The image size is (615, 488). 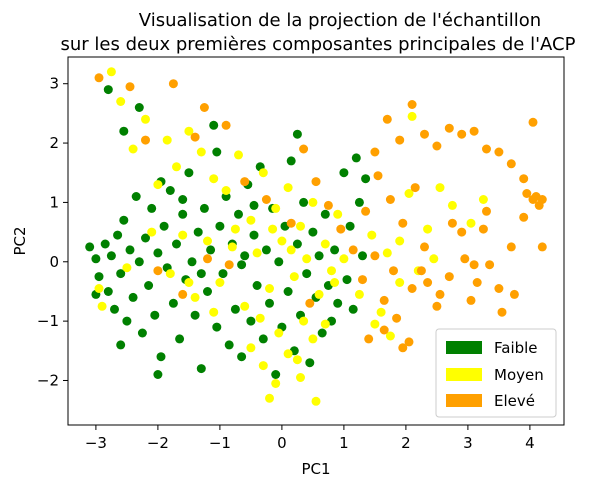 What do you see at coordinates (220, 443) in the screenshot?
I see `x-tick-label: −1` at bounding box center [220, 443].